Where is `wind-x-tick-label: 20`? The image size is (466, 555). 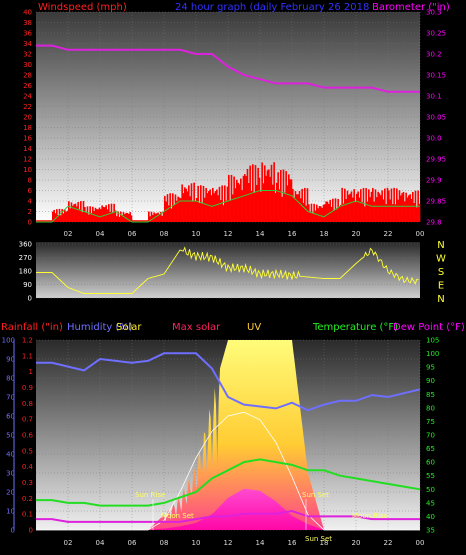
wind-x-tick-label: 20 is located at coordinates (356, 234).